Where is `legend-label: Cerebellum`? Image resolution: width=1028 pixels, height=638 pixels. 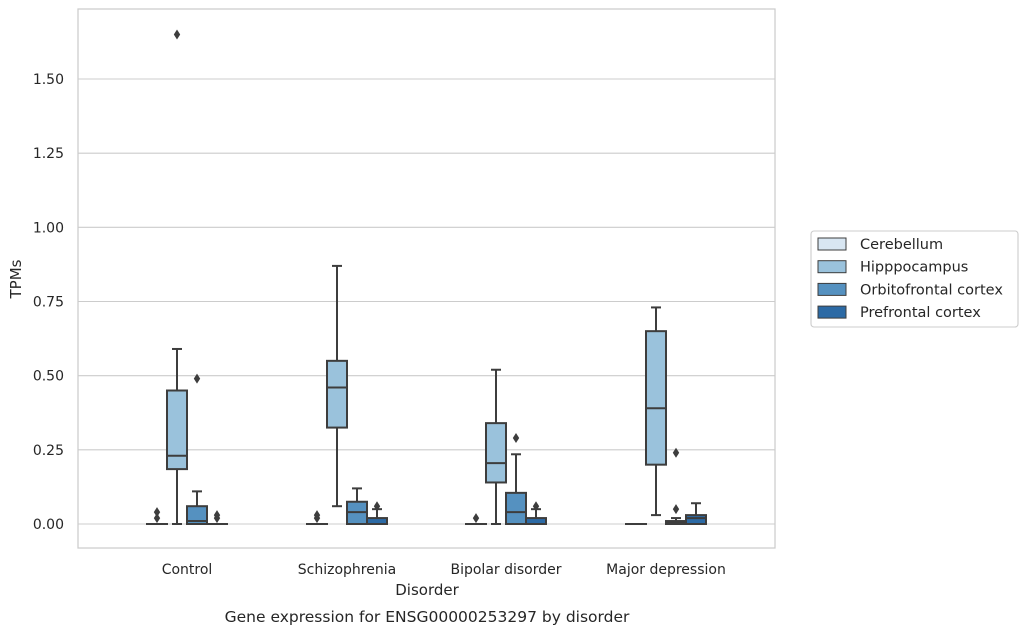
legend-label: Cerebellum is located at coordinates (901, 245).